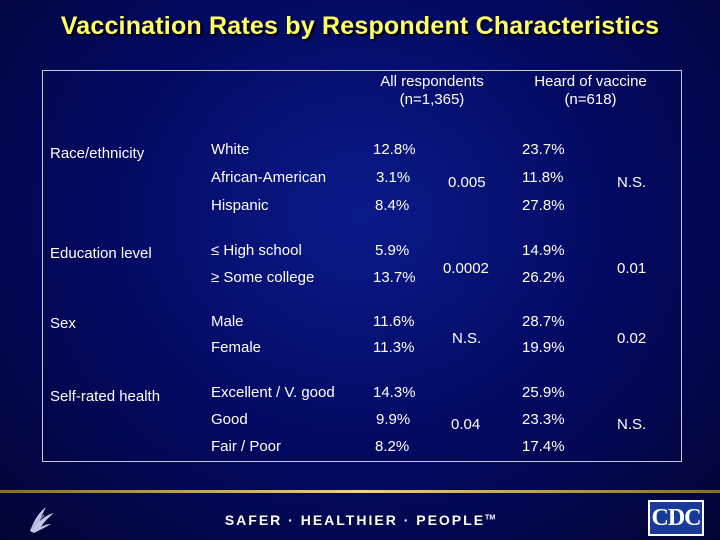  What do you see at coordinates (263, 277) in the screenshot?
I see `category-label: ≥ Some college` at bounding box center [263, 277].